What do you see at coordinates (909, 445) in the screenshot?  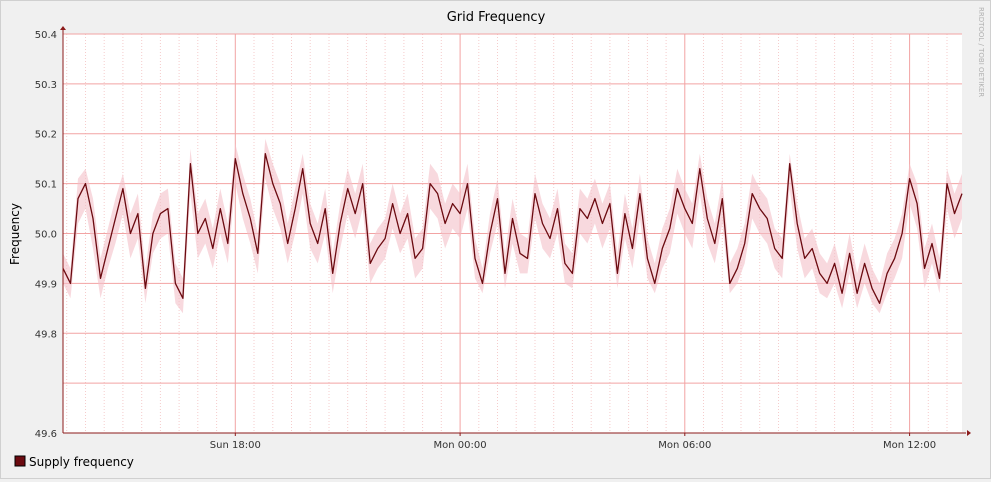 I see `x-tick-label: Mon 12:00` at bounding box center [909, 445].